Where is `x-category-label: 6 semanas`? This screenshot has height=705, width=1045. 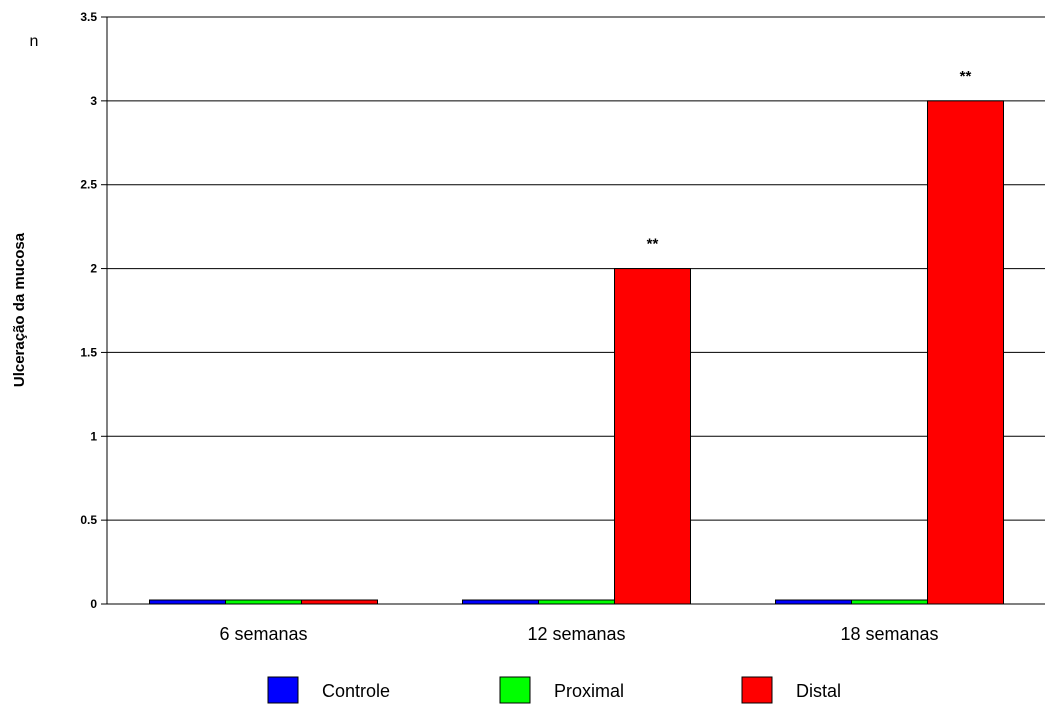 x-category-label: 6 semanas is located at coordinates (263, 634).